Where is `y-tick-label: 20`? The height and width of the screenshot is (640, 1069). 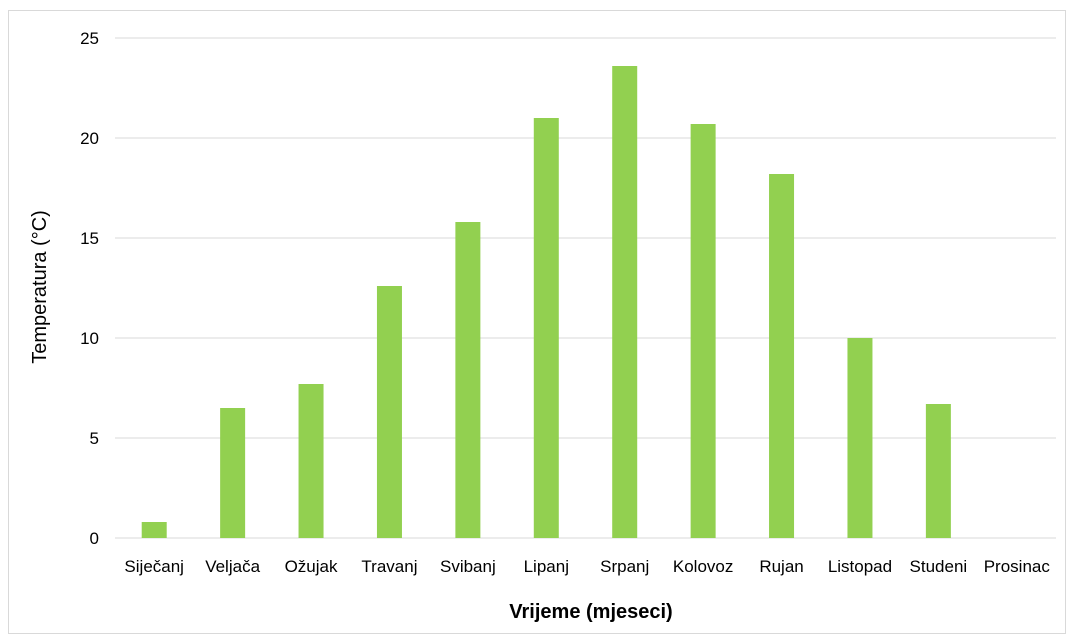 y-tick-label: 20 is located at coordinates (89, 138).